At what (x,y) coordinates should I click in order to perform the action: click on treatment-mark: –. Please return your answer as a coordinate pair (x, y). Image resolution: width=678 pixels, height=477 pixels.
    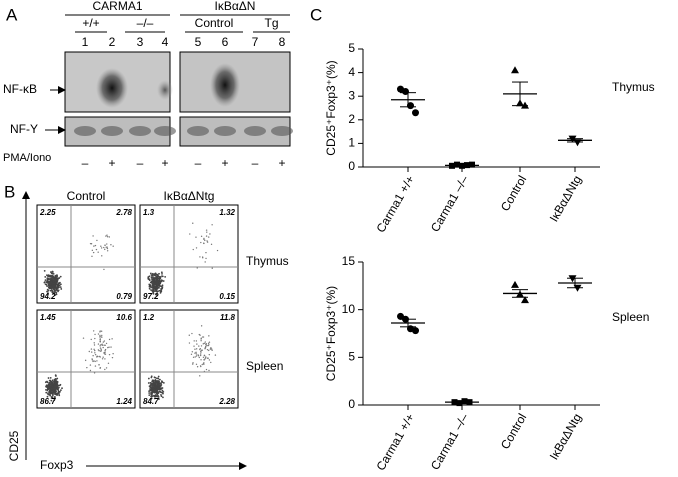
    Looking at the image, I should click on (140, 163).